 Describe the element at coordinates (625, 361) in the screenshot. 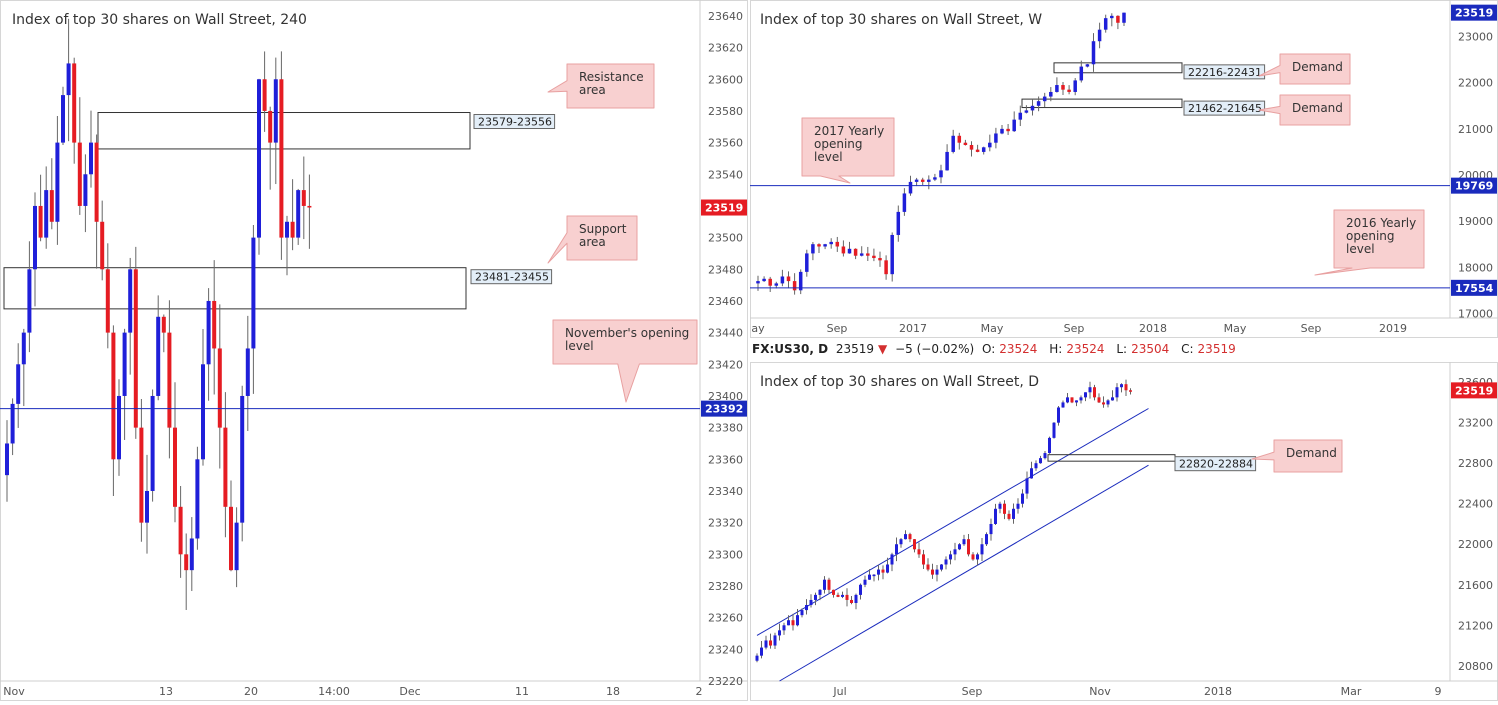

I see `november-opening-callout-box` at that location.